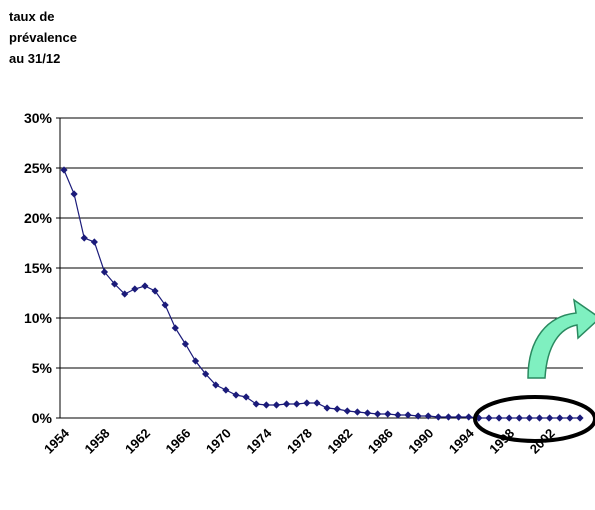 The image size is (595, 510). Describe the element at coordinates (43, 37) in the screenshot. I see `y-axis-label: taux de prévalence au 31/12` at that location.